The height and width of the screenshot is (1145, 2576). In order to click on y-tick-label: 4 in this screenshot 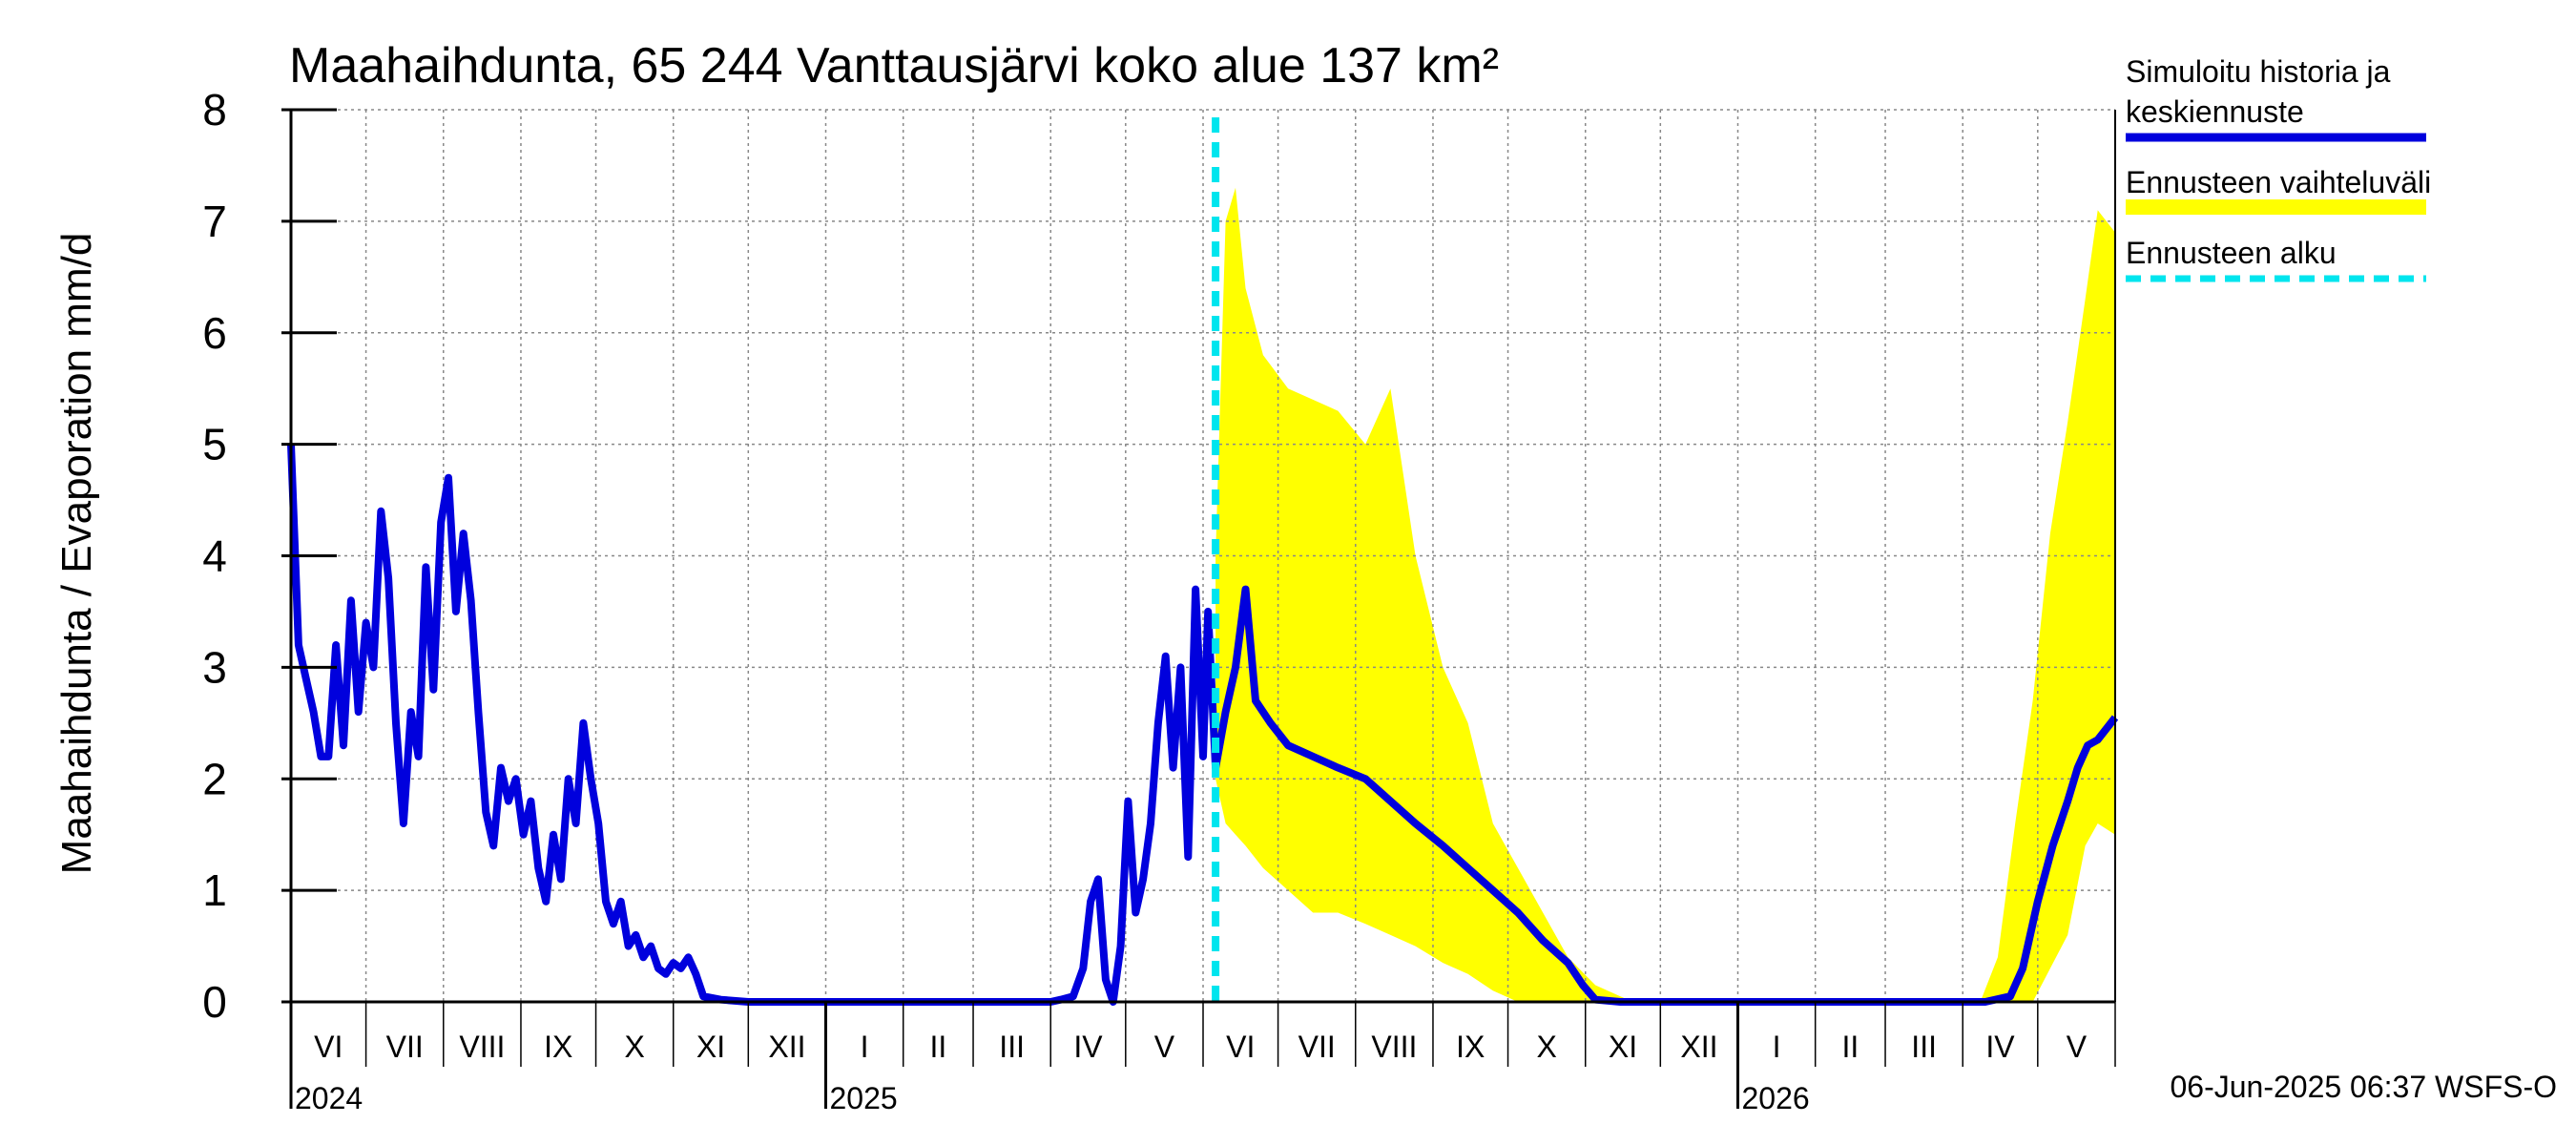, I will do `click(214, 556)`.